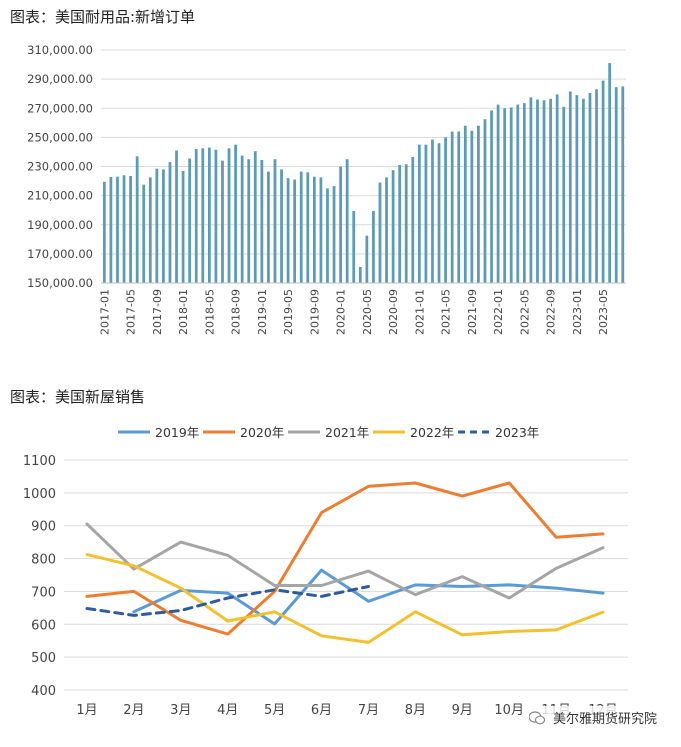 This screenshot has height=747, width=681. What do you see at coordinates (43, 560) in the screenshot?
I see `line-y-tick-label: 800` at bounding box center [43, 560].